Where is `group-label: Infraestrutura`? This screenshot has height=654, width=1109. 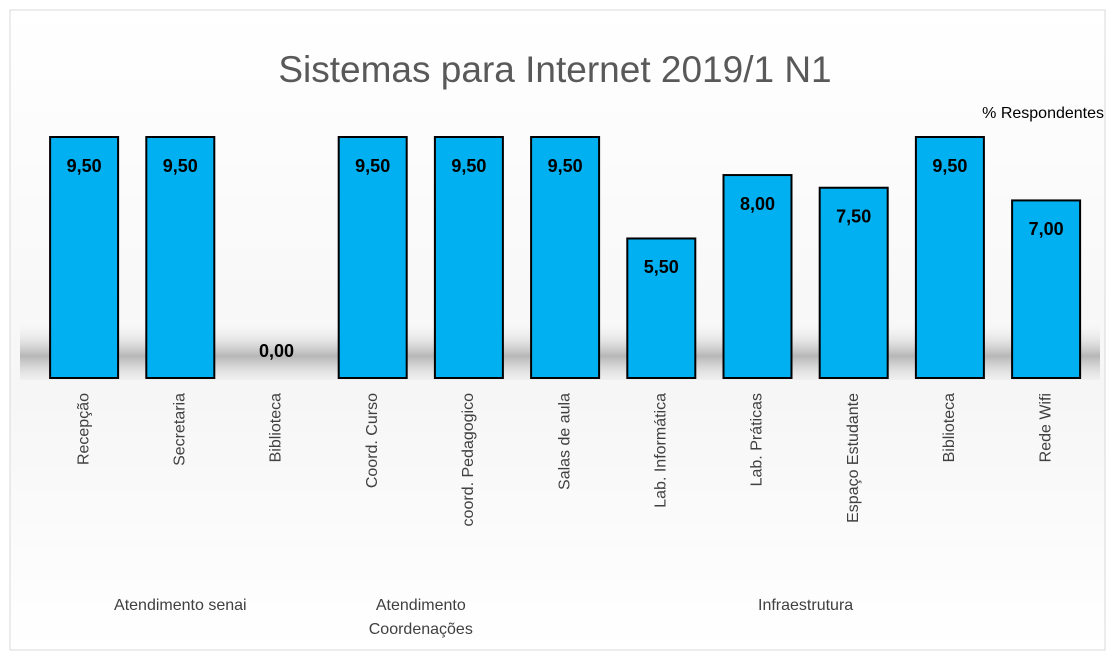 group-label: Infraestrutura is located at coordinates (806, 605).